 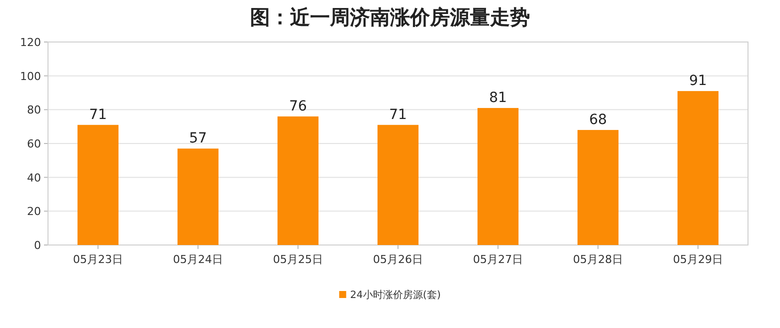 What do you see at coordinates (34, 110) in the screenshot?
I see `y-tick-label: 80` at bounding box center [34, 110].